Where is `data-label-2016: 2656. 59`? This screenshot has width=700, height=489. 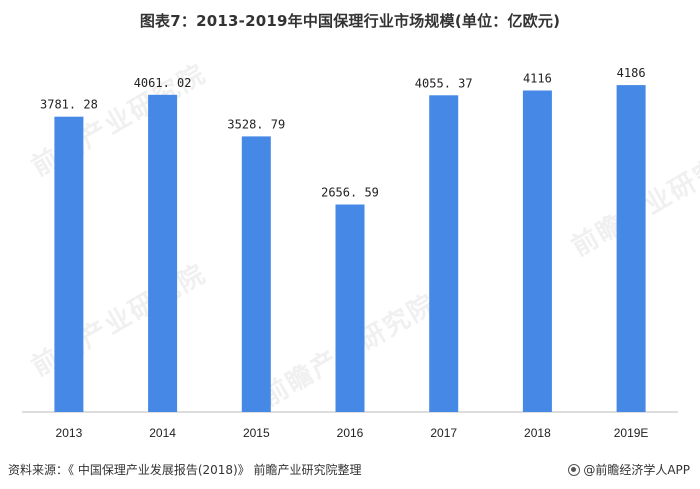
data-label-2016: 2656. 59 is located at coordinates (350, 193).